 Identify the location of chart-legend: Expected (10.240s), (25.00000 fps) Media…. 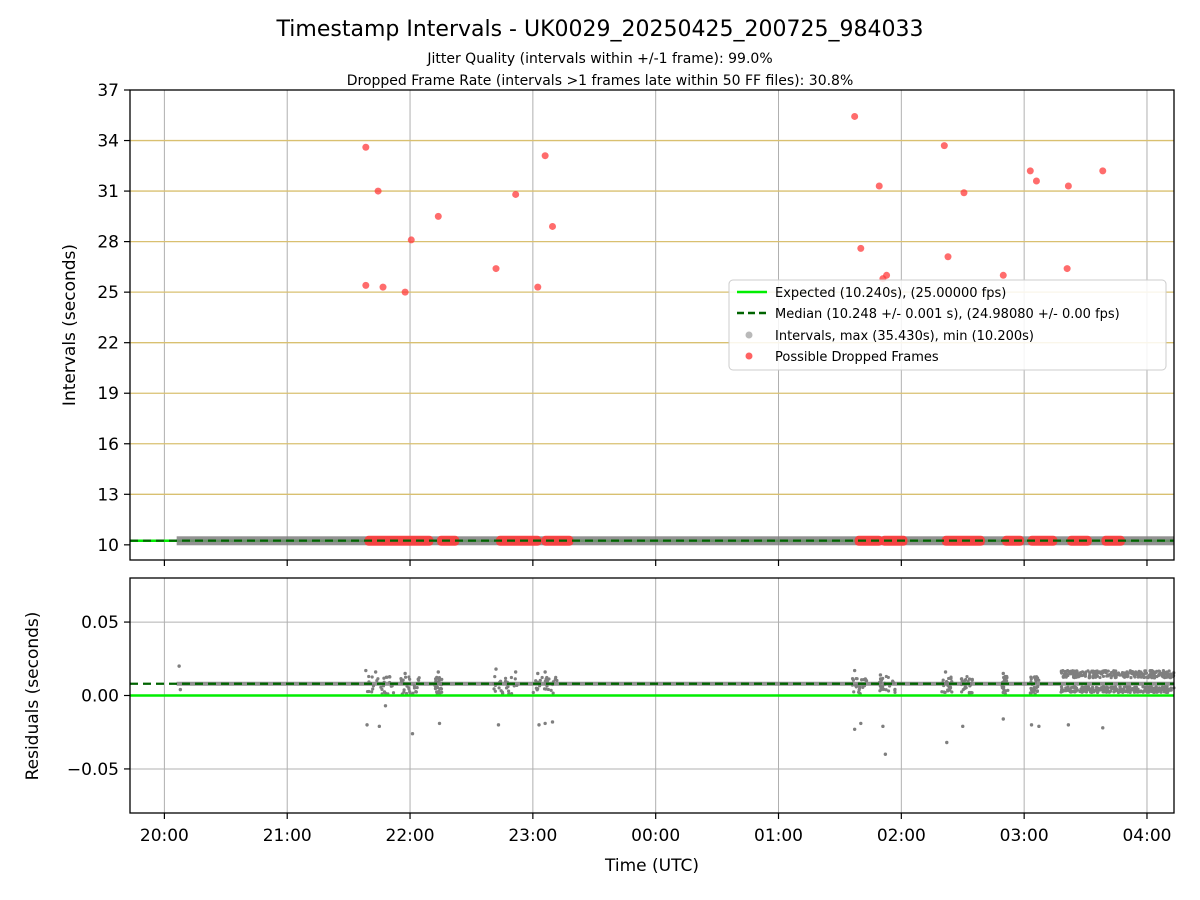
(947, 325).